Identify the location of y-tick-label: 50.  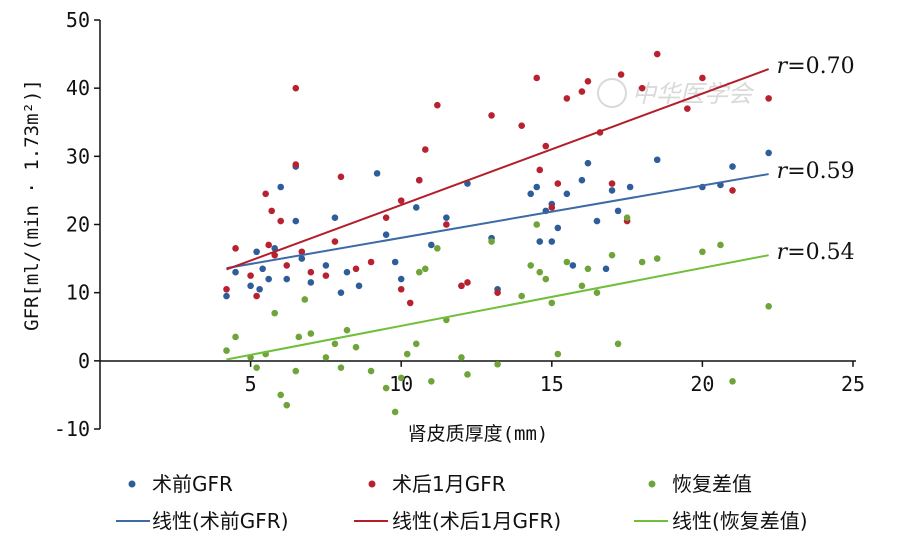
(78, 20).